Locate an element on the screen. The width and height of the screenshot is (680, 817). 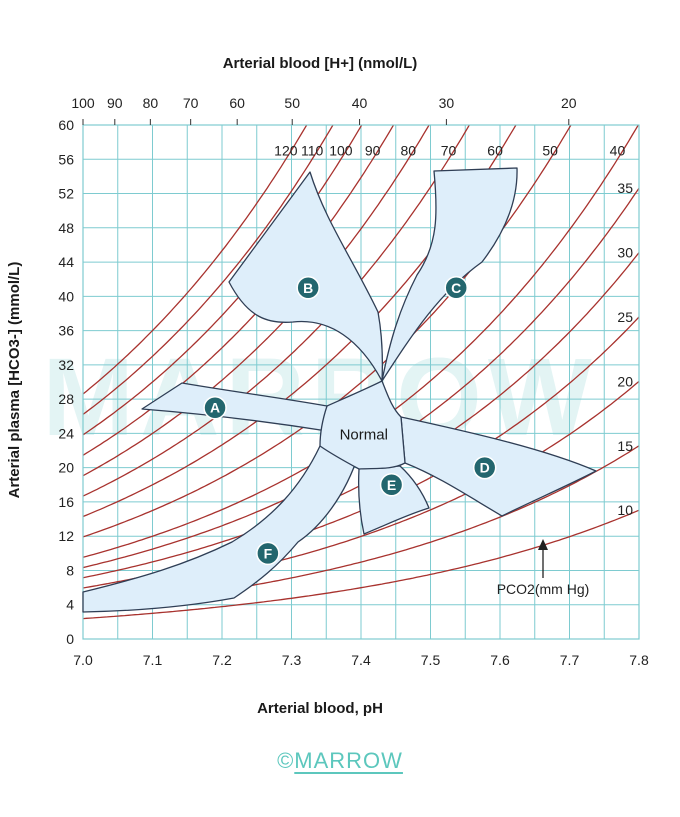
region-letter: B is located at coordinates (308, 288).